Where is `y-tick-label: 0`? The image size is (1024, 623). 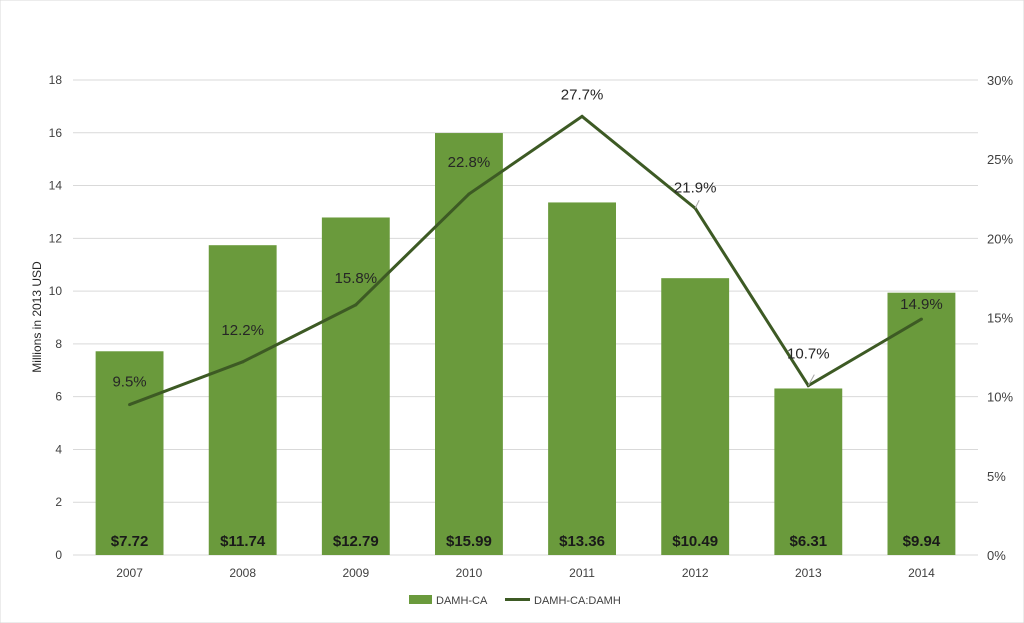 y-tick-label: 0 is located at coordinates (58, 555).